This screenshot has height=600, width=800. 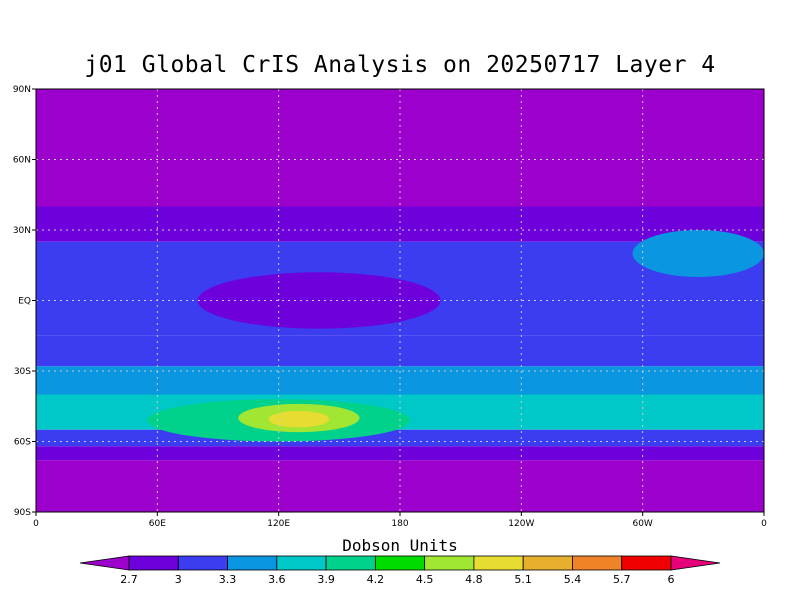 I want to click on colorbar-tick-label: 3.3, so click(x=228, y=579).